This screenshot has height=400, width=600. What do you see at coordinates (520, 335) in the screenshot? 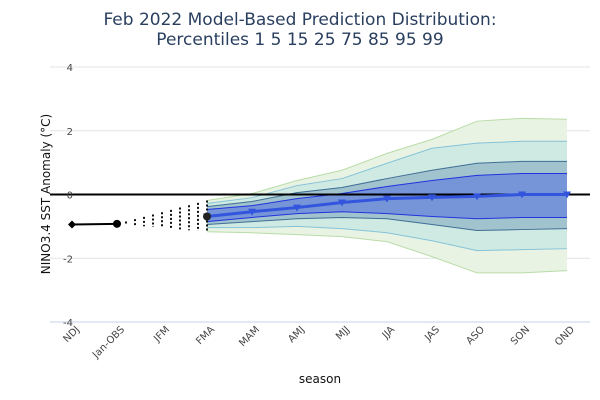
I see `x-tick-label: SON` at bounding box center [520, 335].